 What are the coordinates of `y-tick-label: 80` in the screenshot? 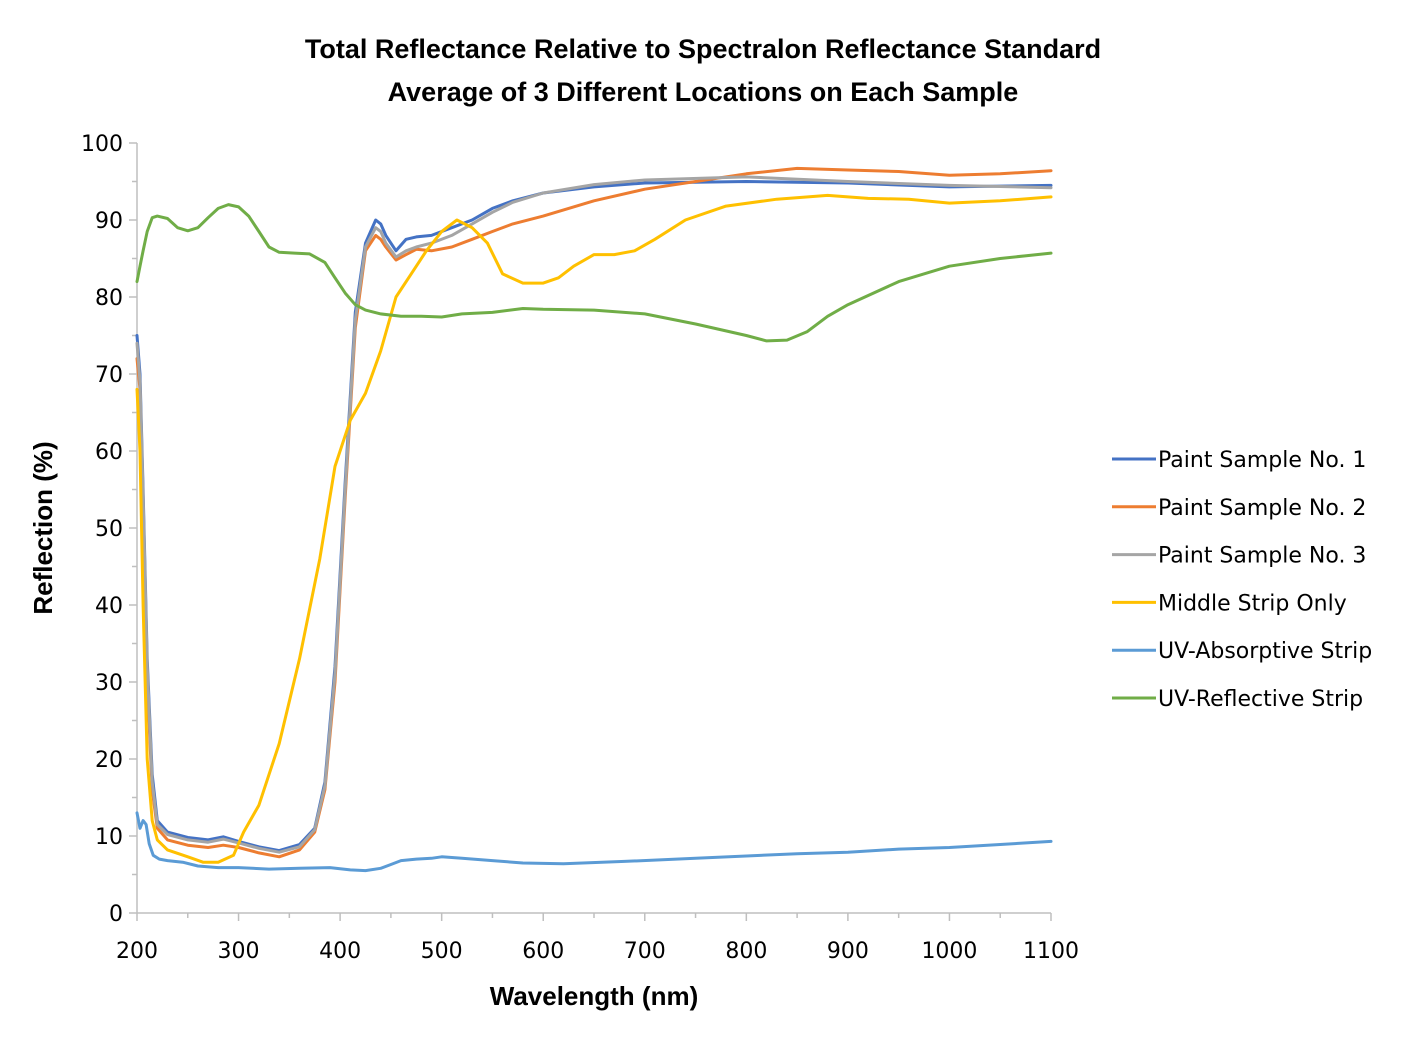 It's located at (109, 298).